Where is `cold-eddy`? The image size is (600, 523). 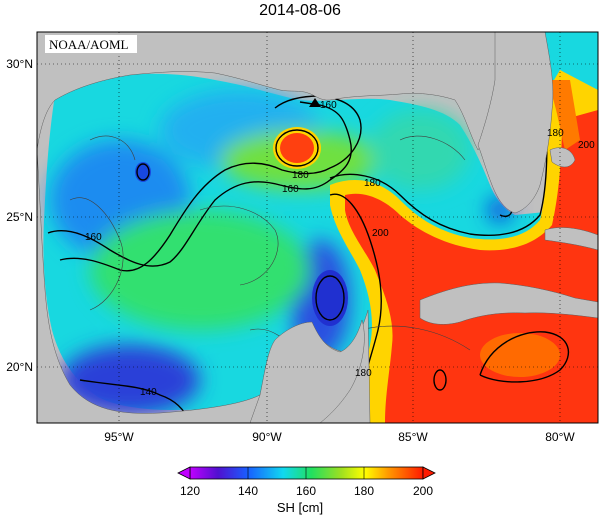
cold-eddy is located at coordinates (330, 298).